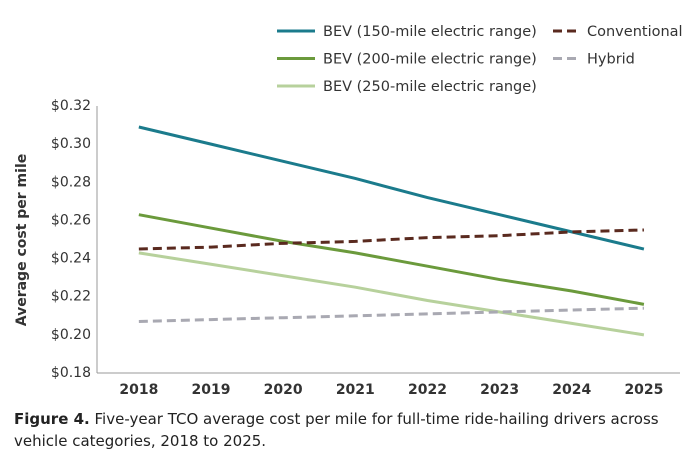  I want to click on y-tick-label: $0.22, so click(71, 297).